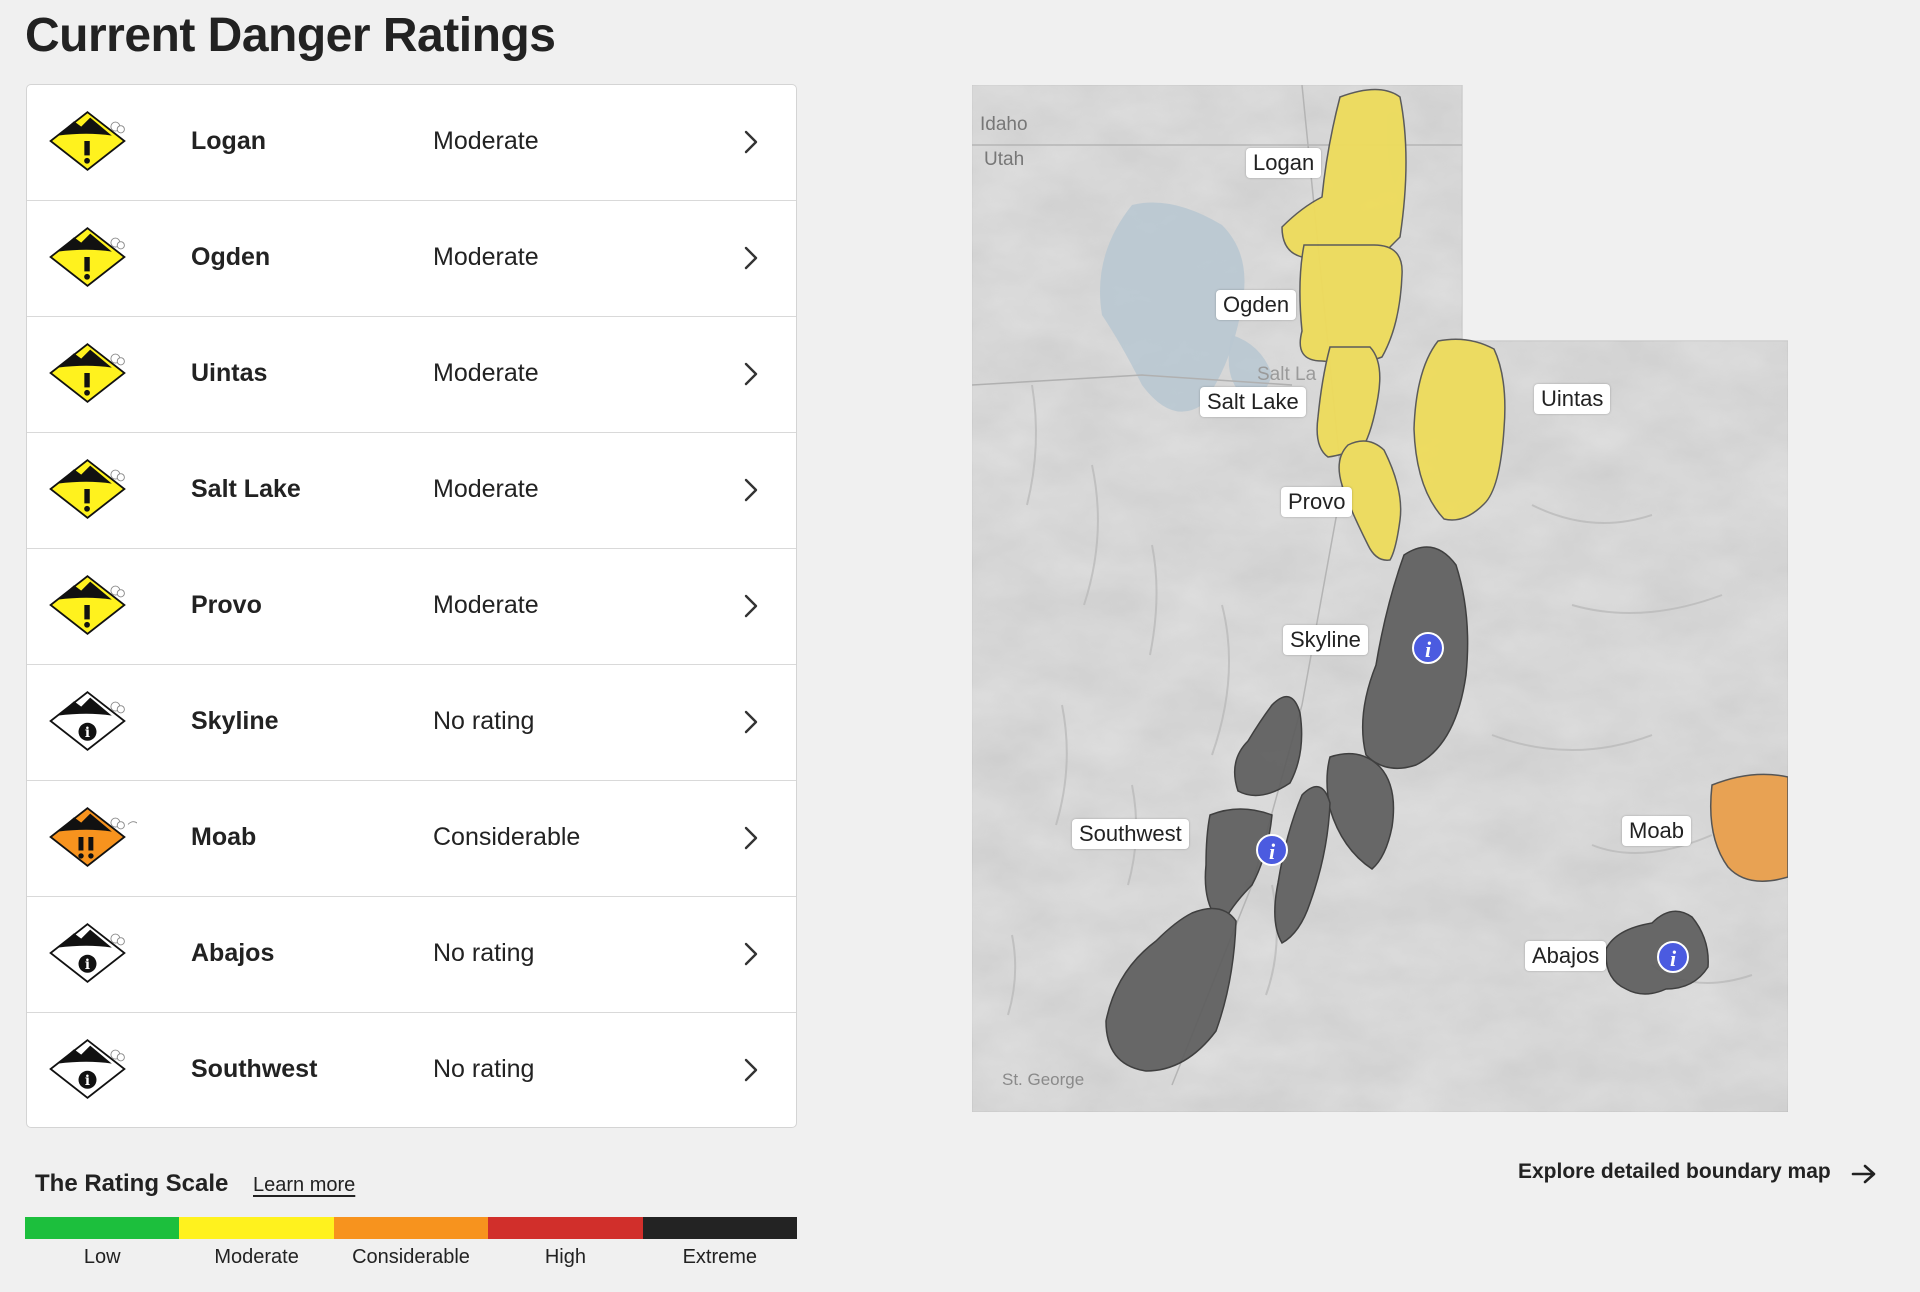 This screenshot has width=1920, height=1292. Describe the element at coordinates (411, 723) in the screenshot. I see `rating-row-skyline: i Skyline No rating` at that location.